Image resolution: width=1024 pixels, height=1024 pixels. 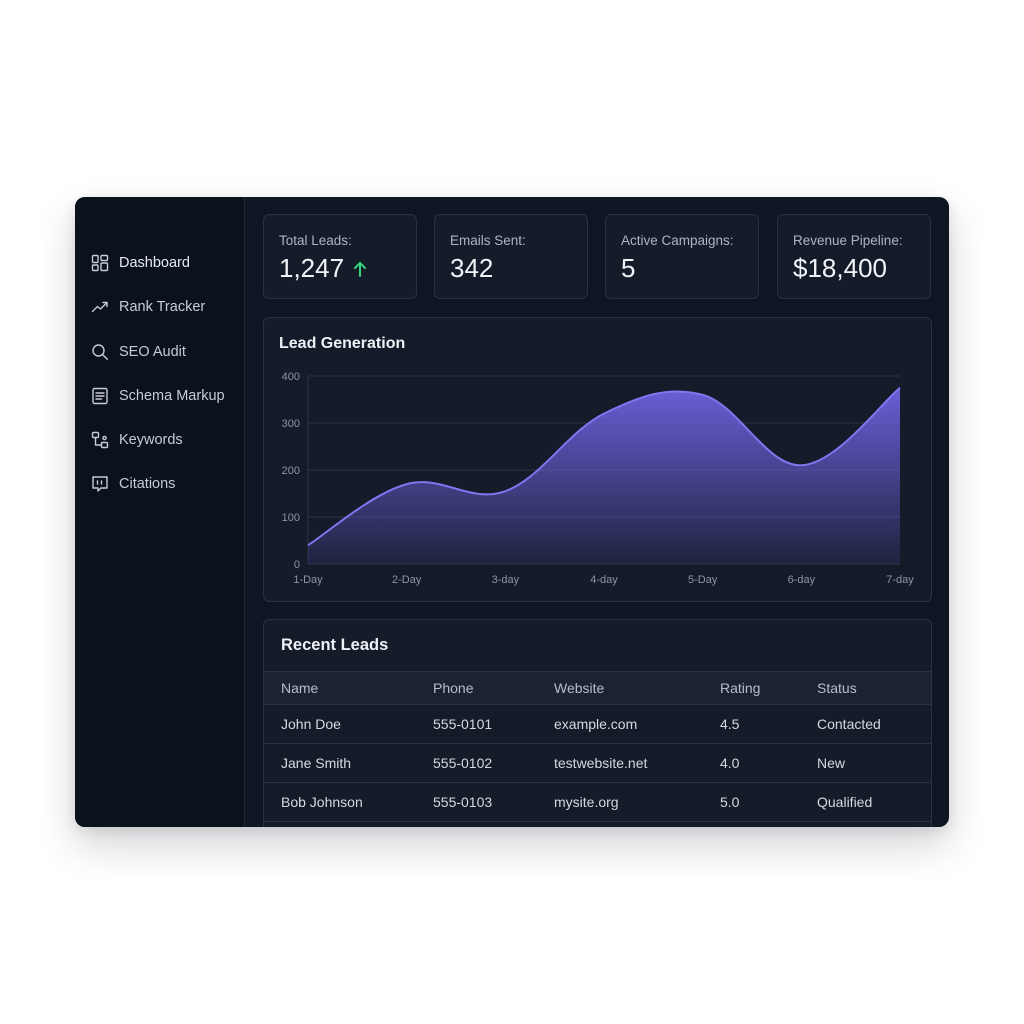 I want to click on table-header-row: Name Phone Website Rating Status, so click(x=597, y=688).